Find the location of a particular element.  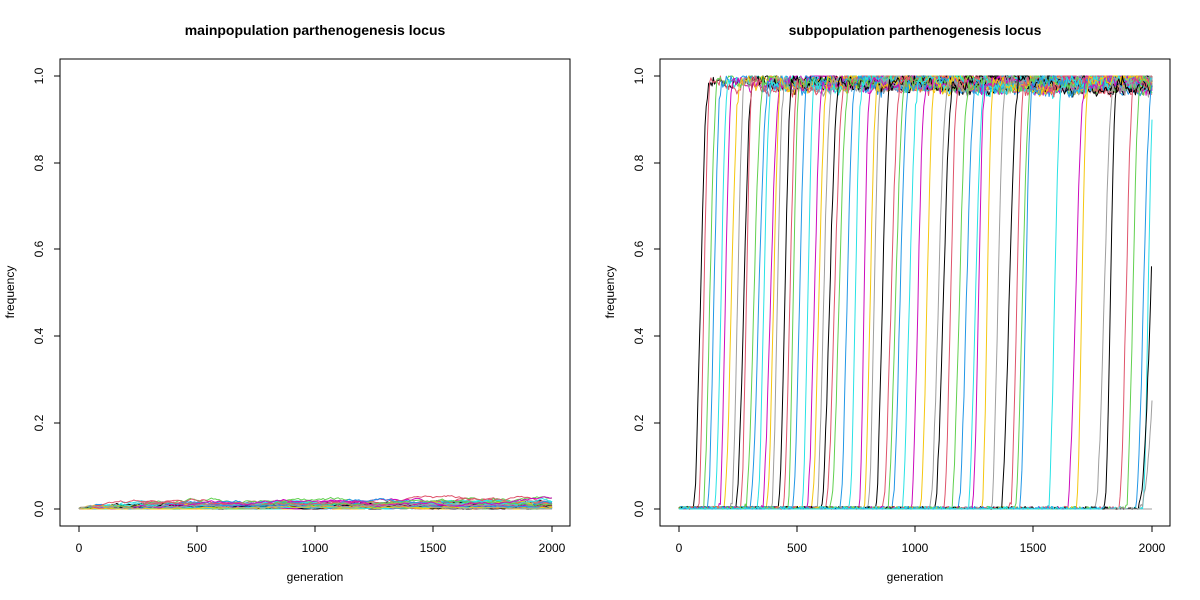

chart-title: subpopulation parthenogenesis locus is located at coordinates (915, 30).